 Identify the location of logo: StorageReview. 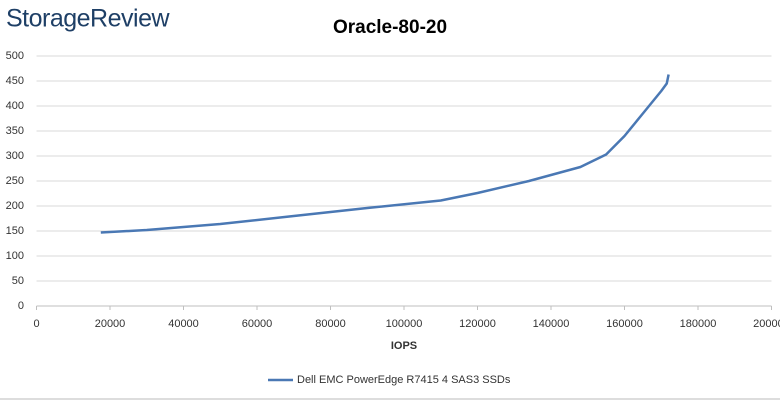
(88, 19).